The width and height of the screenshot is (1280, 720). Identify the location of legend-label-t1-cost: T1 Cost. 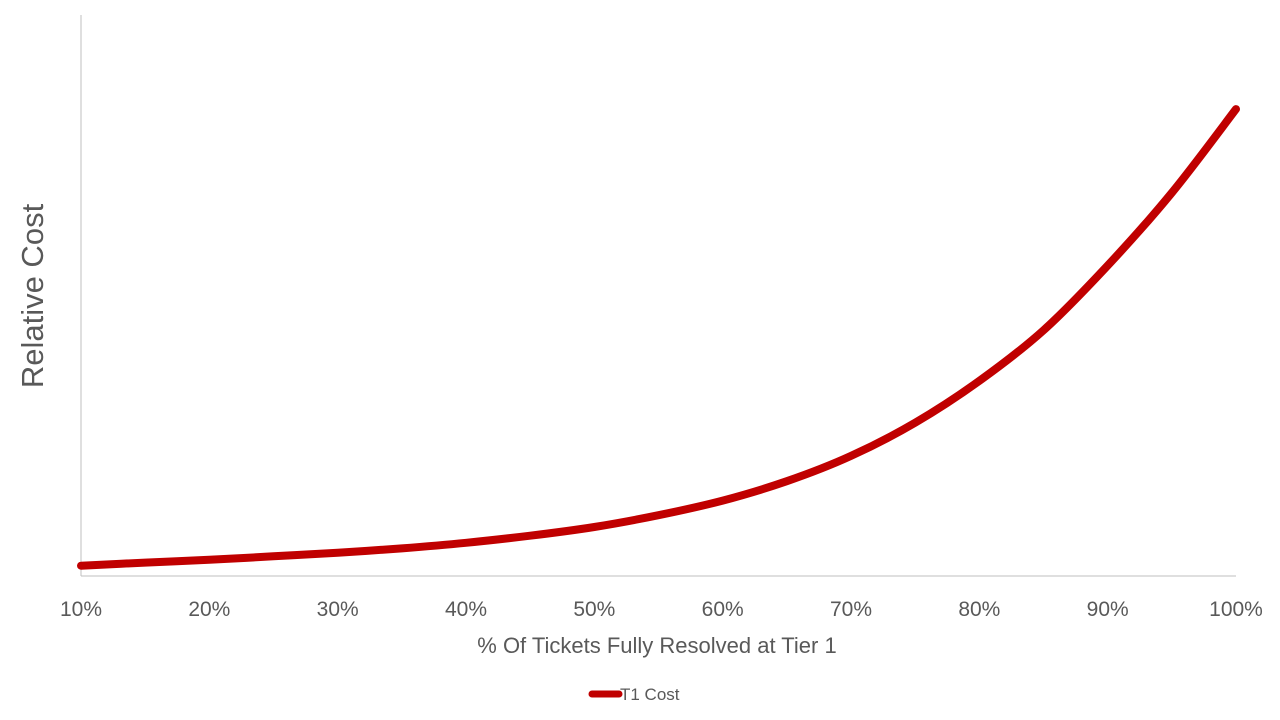
(650, 694).